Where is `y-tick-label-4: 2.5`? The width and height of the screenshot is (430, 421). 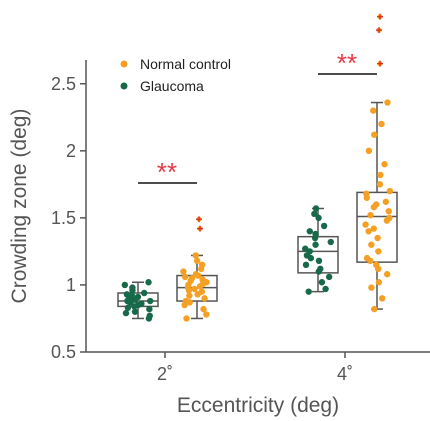
y-tick-label-4: 2.5 is located at coordinates (63, 84).